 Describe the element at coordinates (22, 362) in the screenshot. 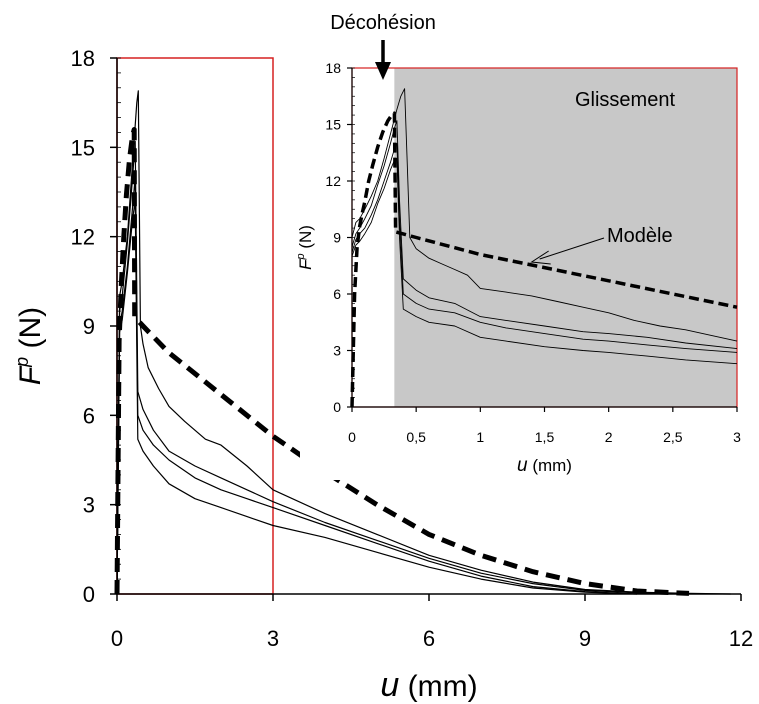

I see `main-y-axis-superscript: p` at that location.